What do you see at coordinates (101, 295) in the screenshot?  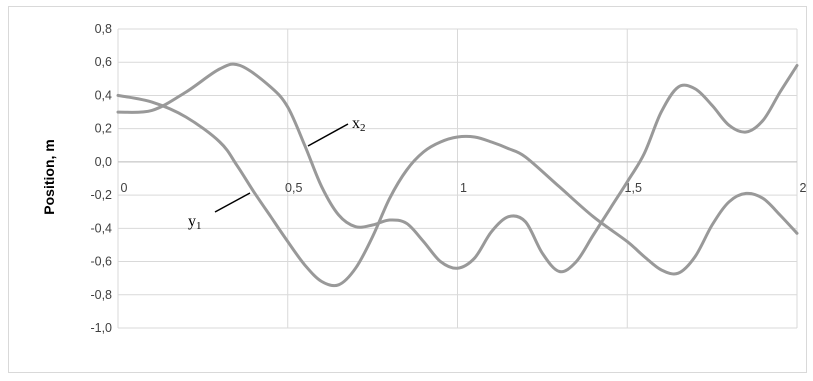 I see `y-tick-label: -0,8` at bounding box center [101, 295].